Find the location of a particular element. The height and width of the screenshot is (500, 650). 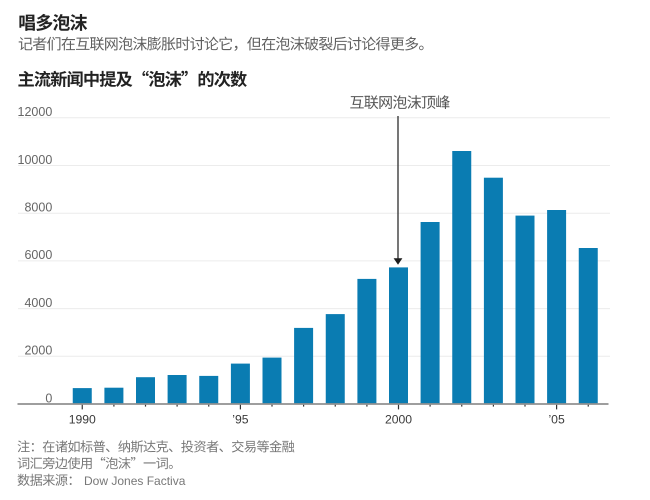

svg-text: 8000 is located at coordinates (38, 208).